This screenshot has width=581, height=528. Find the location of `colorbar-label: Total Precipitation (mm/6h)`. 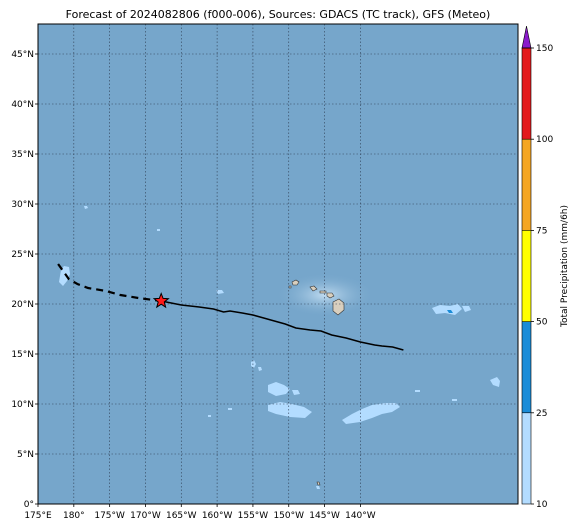

colorbar-label: Total Precipitation (mm/6h) is located at coordinates (565, 266).